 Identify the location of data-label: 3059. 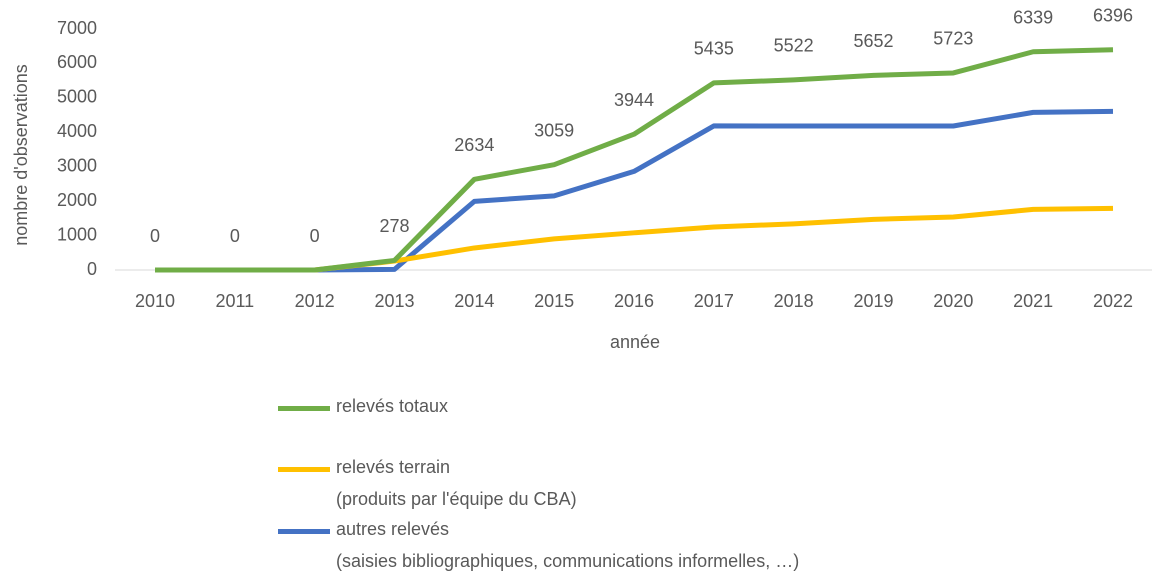
(554, 130).